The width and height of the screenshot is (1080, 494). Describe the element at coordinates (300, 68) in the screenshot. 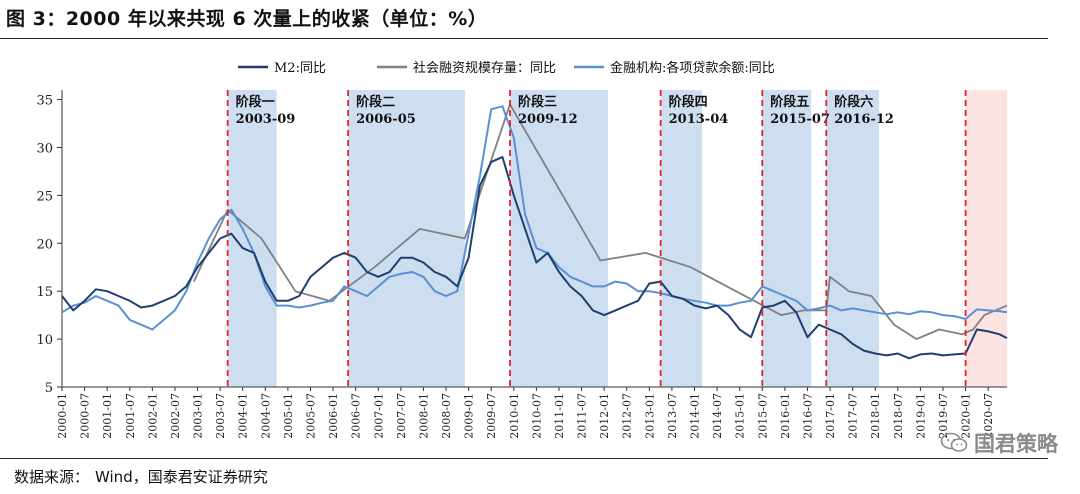

I see `legend-label-1: M2:同比` at that location.